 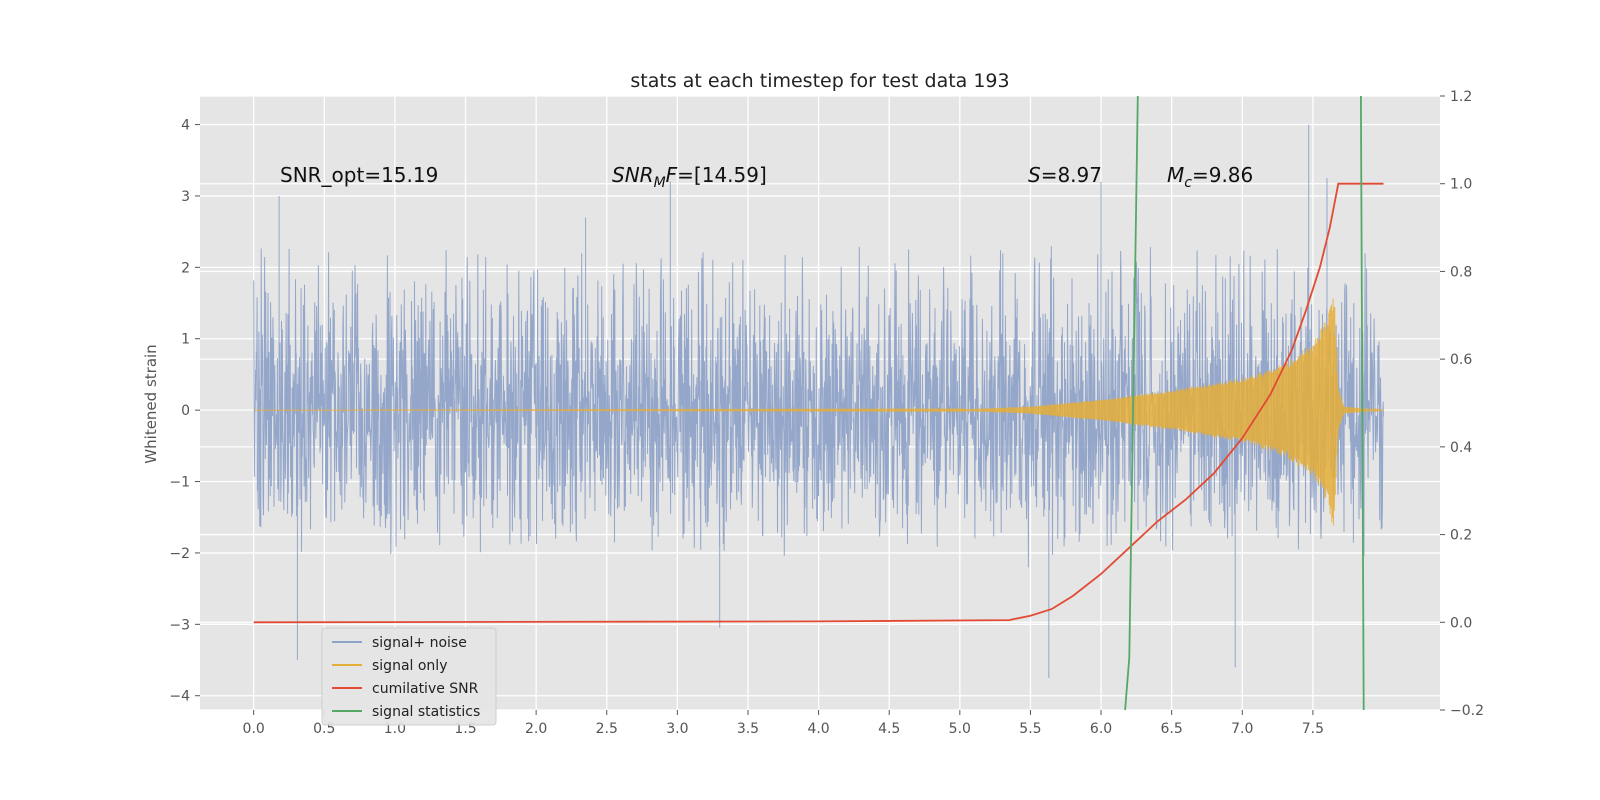 I want to click on x-tick-label: 2.5, so click(x=607, y=729).